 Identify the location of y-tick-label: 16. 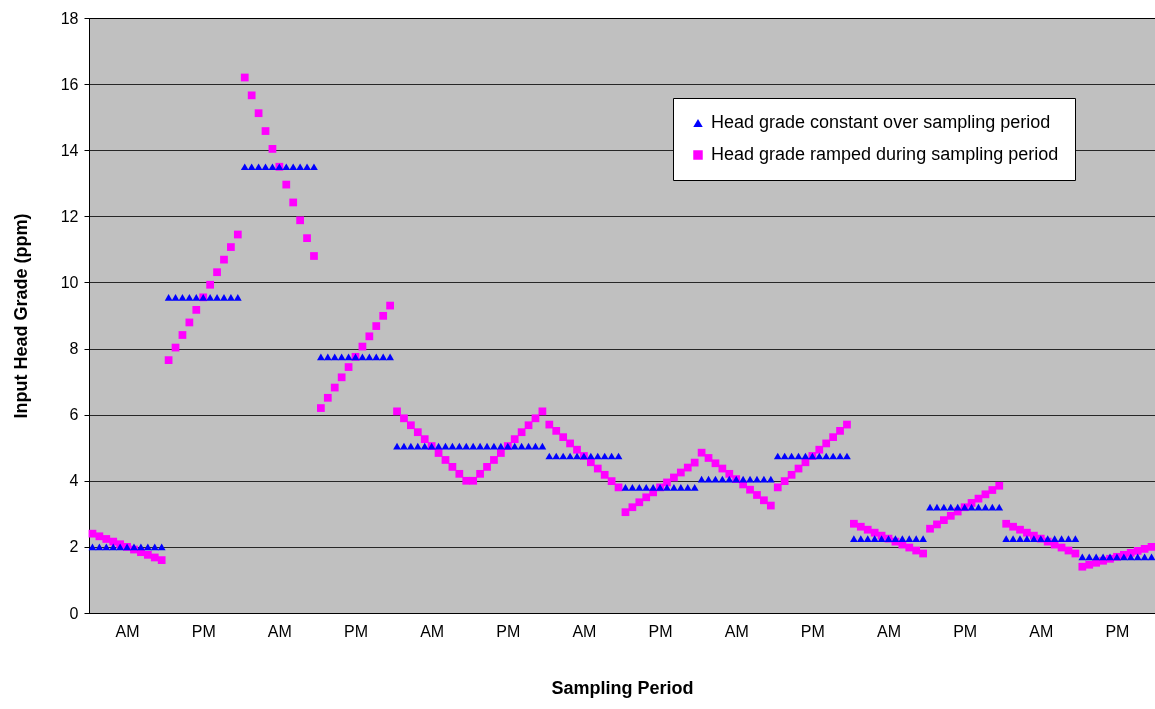
(69, 84).